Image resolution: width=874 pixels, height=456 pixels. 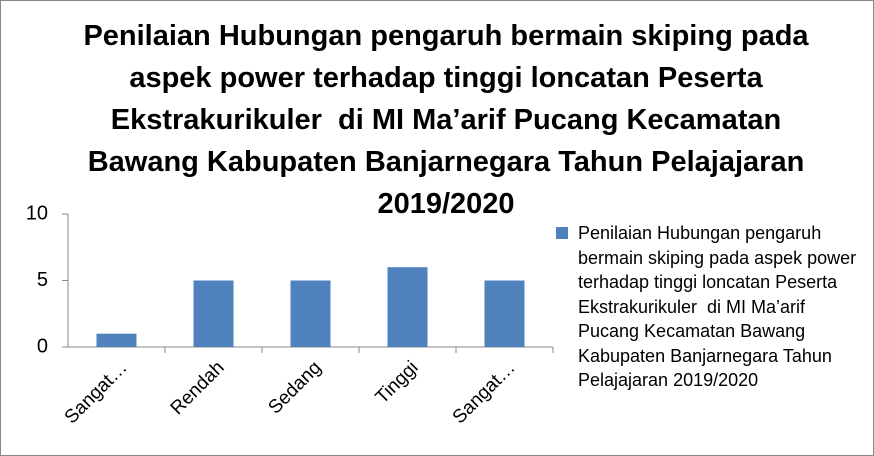 I want to click on x-tick-label: Tinggi, so click(x=397, y=382).